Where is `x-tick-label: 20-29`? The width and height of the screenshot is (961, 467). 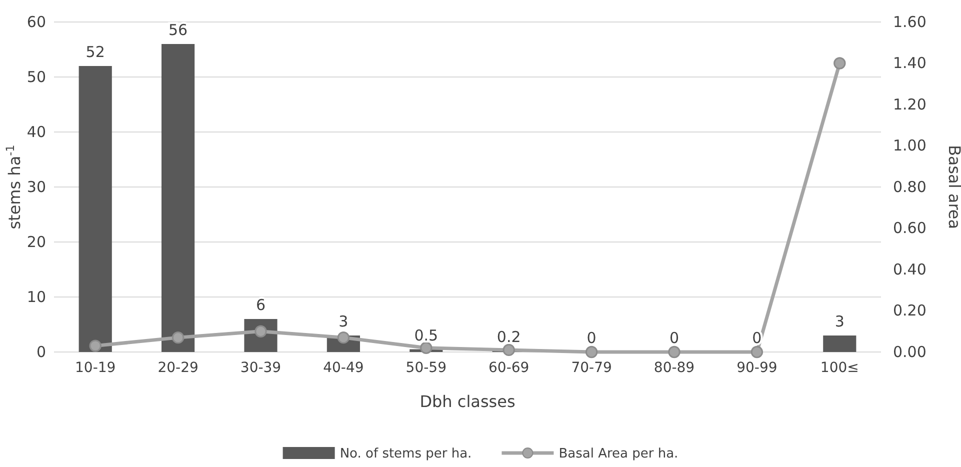 x-tick-label: 20-29 is located at coordinates (178, 368).